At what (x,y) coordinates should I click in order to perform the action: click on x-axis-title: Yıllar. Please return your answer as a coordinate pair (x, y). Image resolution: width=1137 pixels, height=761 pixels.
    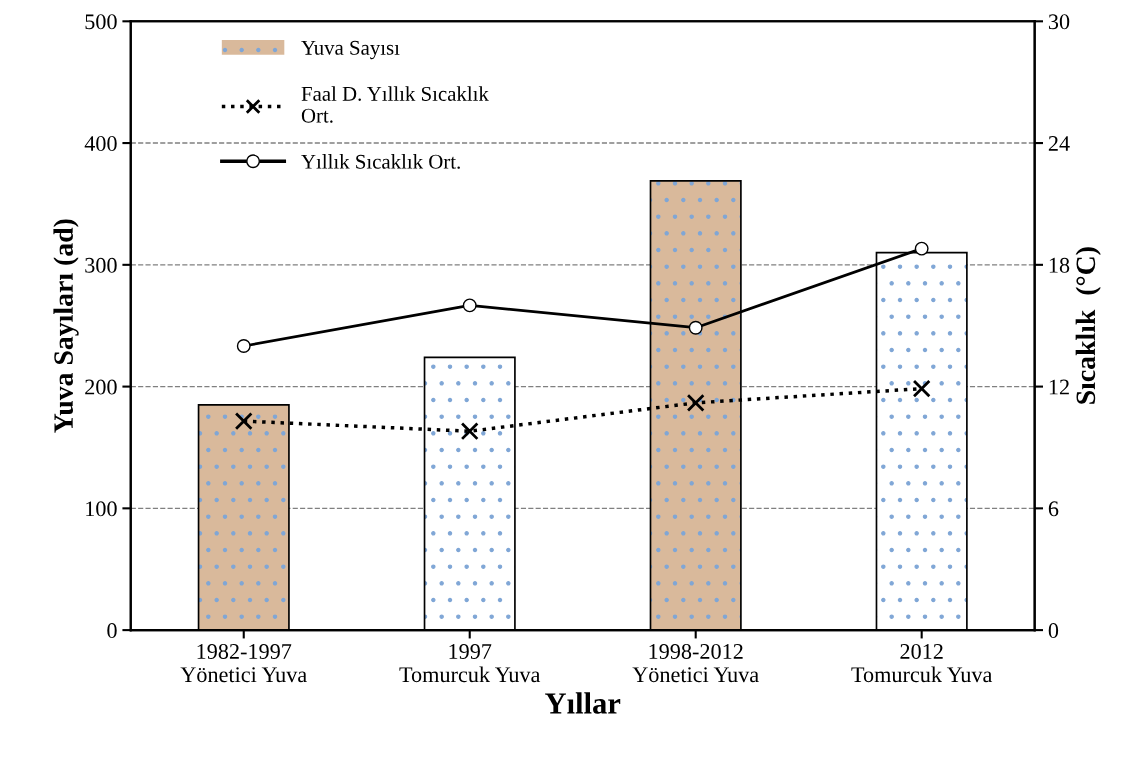
    Looking at the image, I should click on (583, 703).